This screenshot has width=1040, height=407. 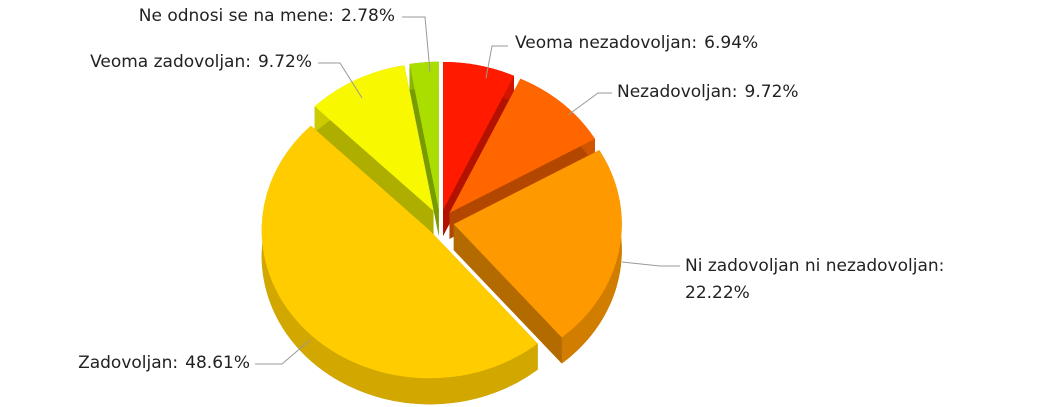 I want to click on slice-label: Zadovoljan: 48.61%, so click(x=164, y=363).